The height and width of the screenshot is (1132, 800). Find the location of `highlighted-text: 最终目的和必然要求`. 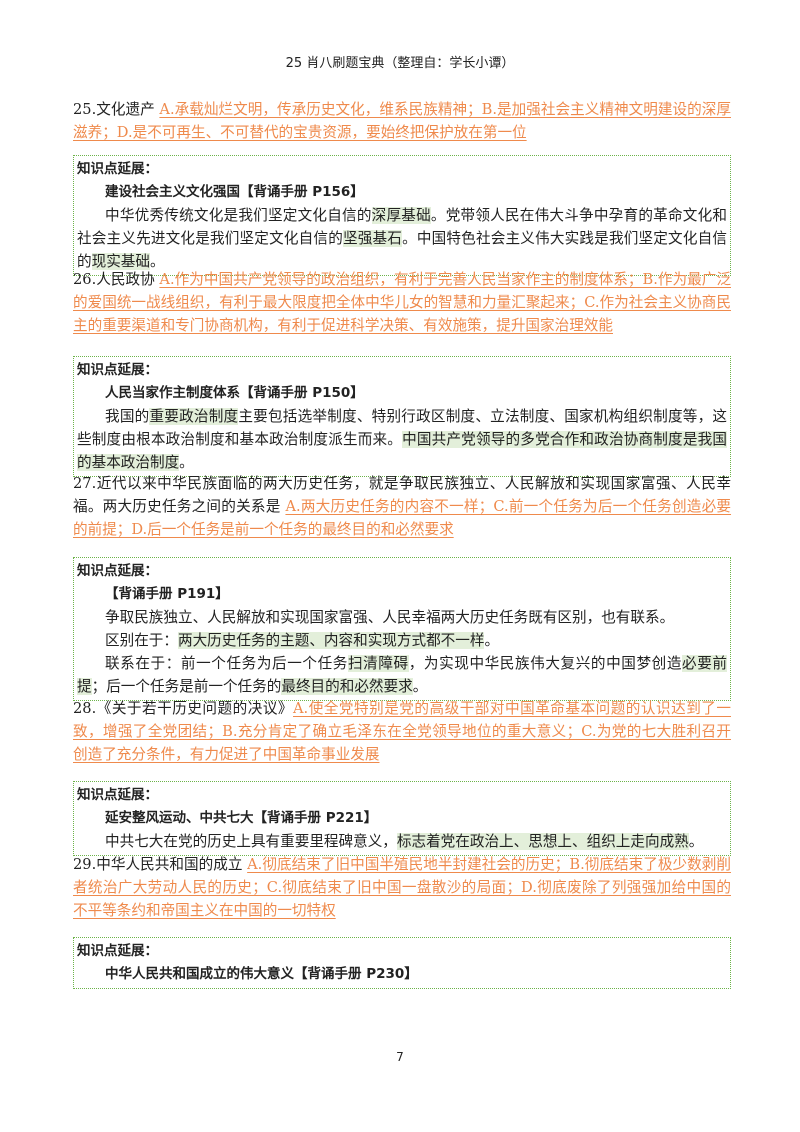

highlighted-text: 最终目的和必然要求 is located at coordinates (347, 686).